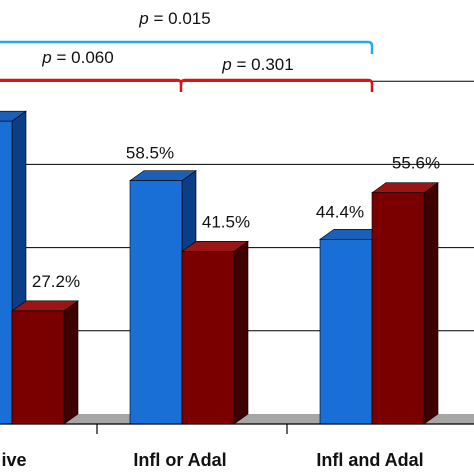 The height and width of the screenshot is (474, 474). Describe the element at coordinates (150, 153) in the screenshot. I see `value-label-s1-1: 58.5%` at that location.